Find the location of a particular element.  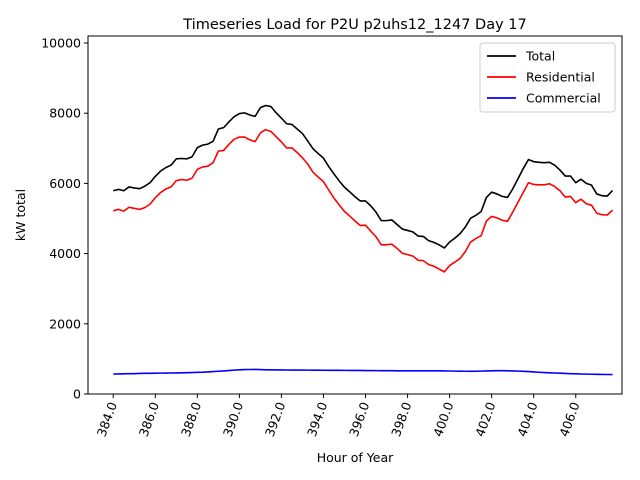

y-tick-label: 8000 is located at coordinates (65, 113).